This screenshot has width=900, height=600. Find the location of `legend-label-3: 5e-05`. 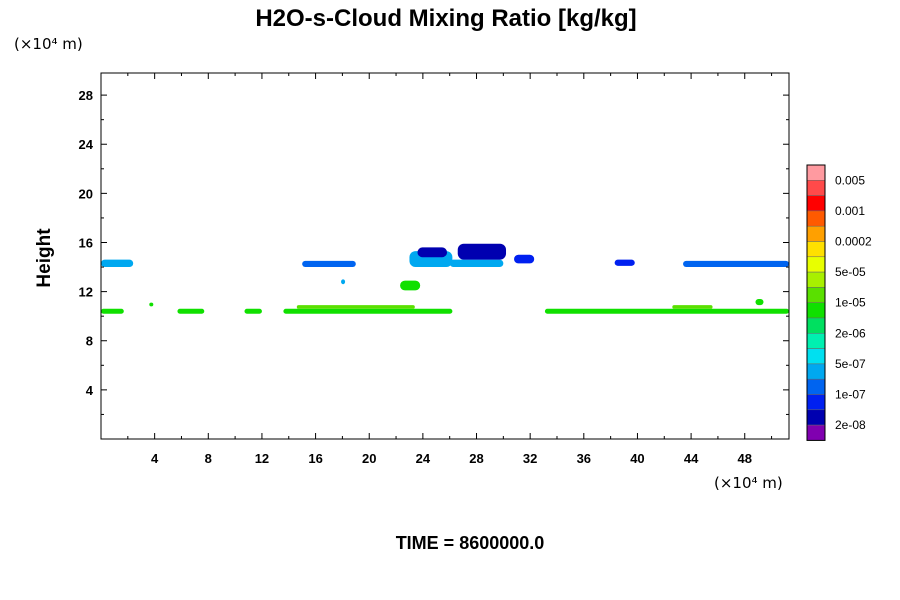

legend-label-3: 5e-05 is located at coordinates (850, 272).